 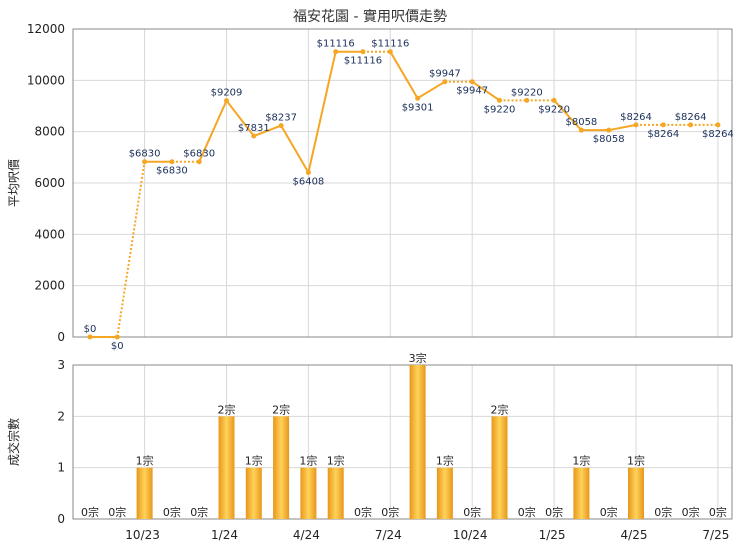 What do you see at coordinates (308, 182) in the screenshot?
I see `data-label: $6408` at bounding box center [308, 182].